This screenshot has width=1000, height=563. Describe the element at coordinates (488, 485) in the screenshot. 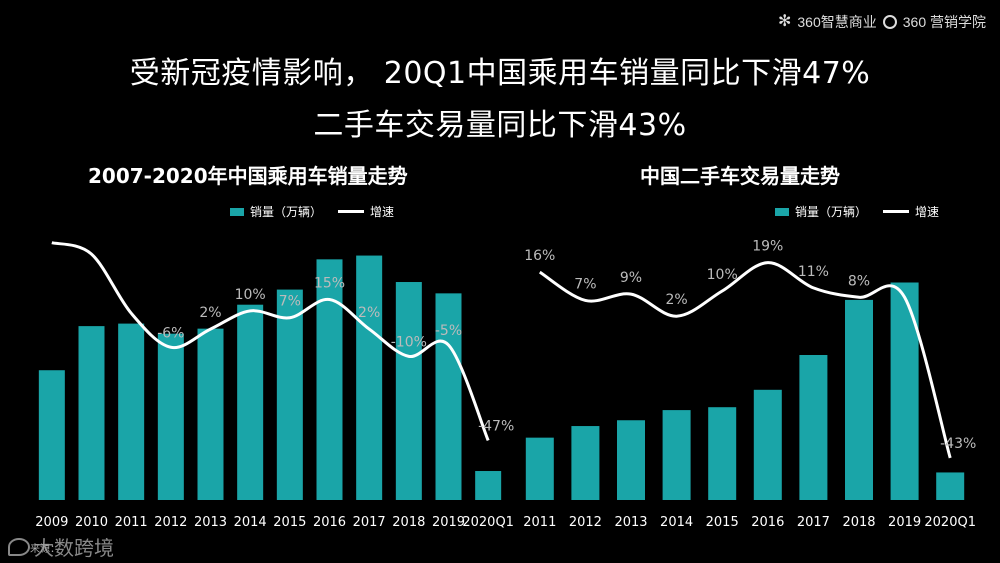

I see `bar-passenger-2020Q1` at that location.